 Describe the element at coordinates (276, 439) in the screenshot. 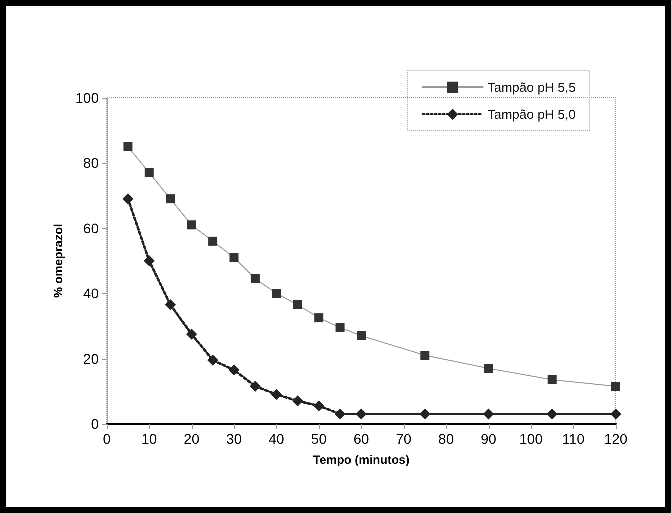

I see `x-tick-label: 40` at that location.